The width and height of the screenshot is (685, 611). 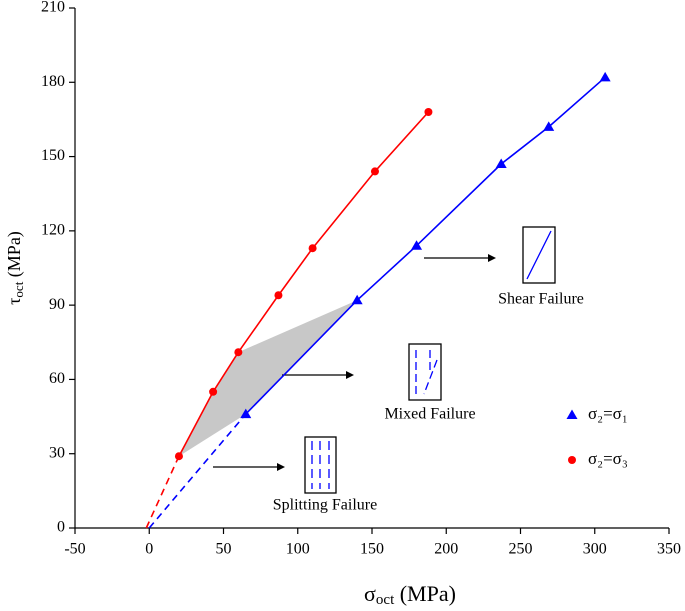 I want to click on x-tick-label: 200, so click(x=446, y=549).